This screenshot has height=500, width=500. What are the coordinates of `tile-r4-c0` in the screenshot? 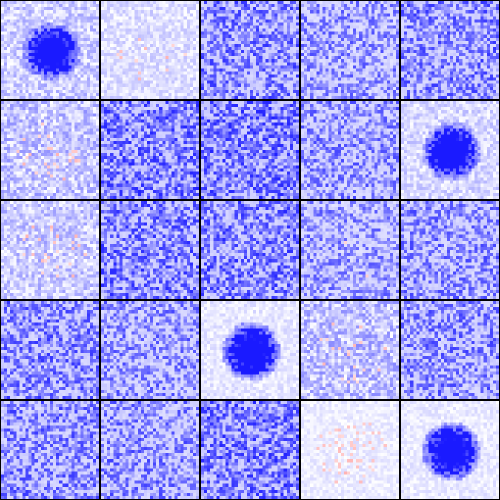 It's located at (50, 450).